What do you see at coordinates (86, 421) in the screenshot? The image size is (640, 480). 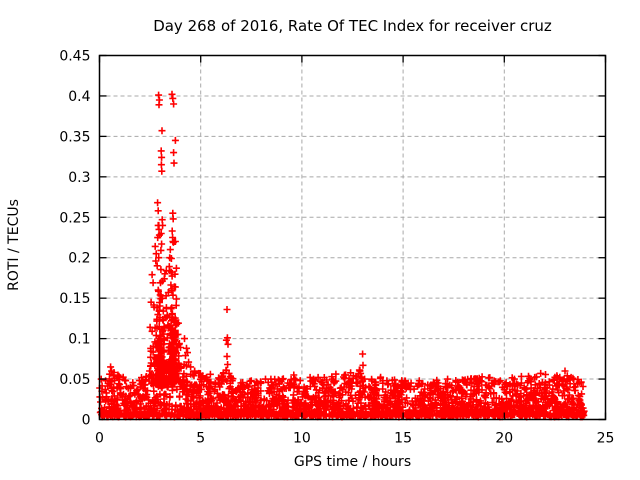 I see `y-tick-label: 0` at bounding box center [86, 421].